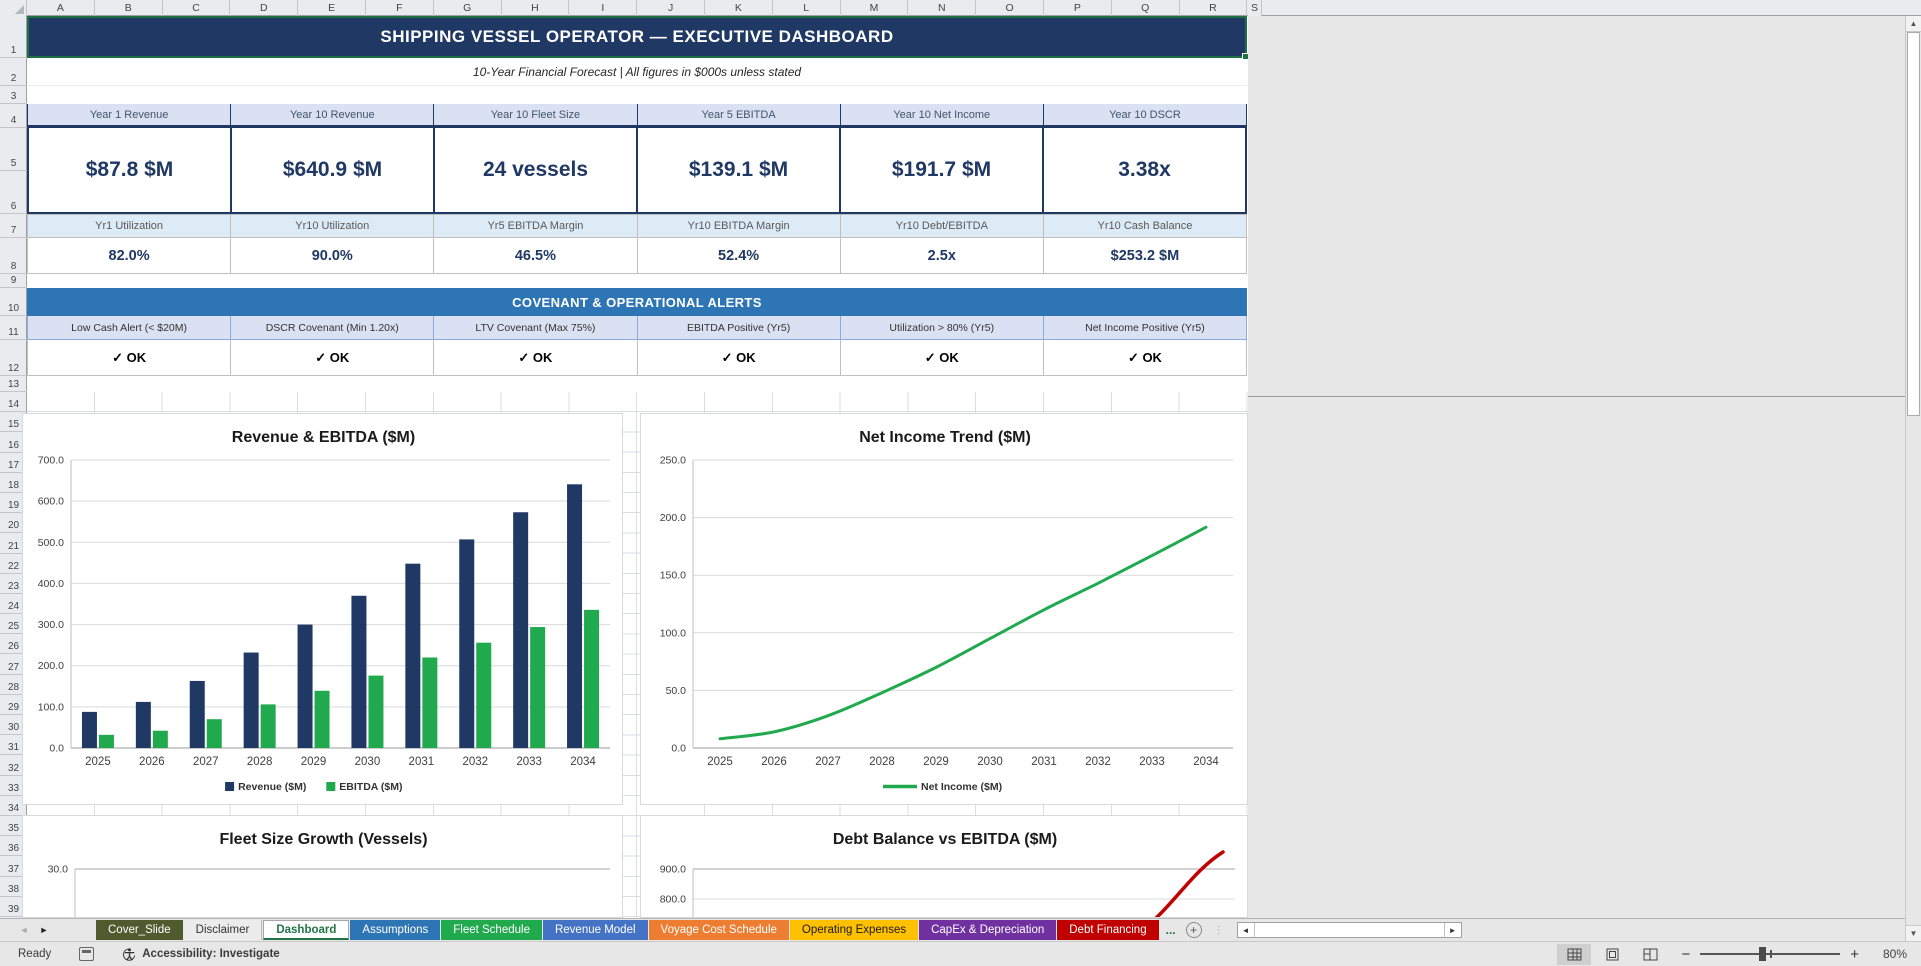  What do you see at coordinates (13, 402) in the screenshot?
I see `row-header-14: 14` at bounding box center [13, 402].